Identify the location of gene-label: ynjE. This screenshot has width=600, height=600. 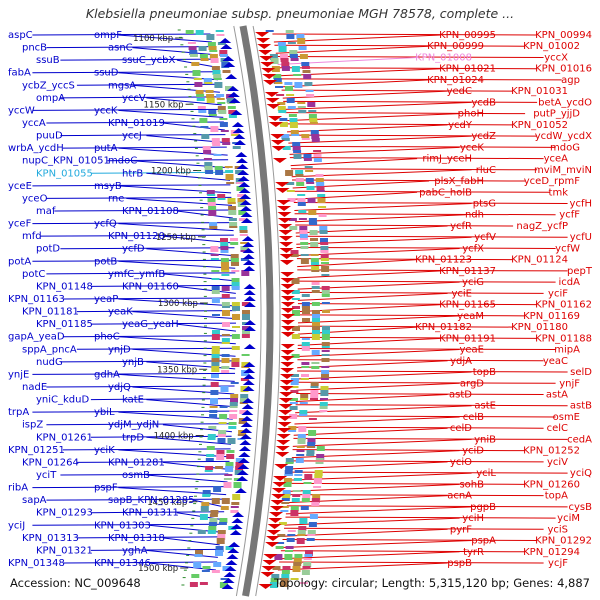
(18, 374).